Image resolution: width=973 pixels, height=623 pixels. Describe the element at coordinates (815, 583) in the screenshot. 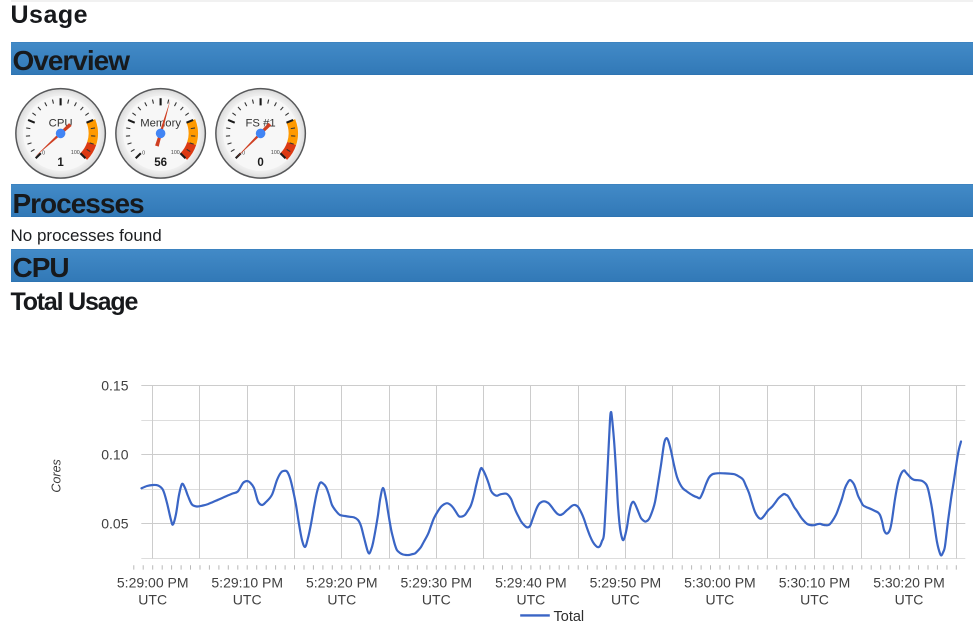

I see `svg-text: 5:30:10 PM` at that location.